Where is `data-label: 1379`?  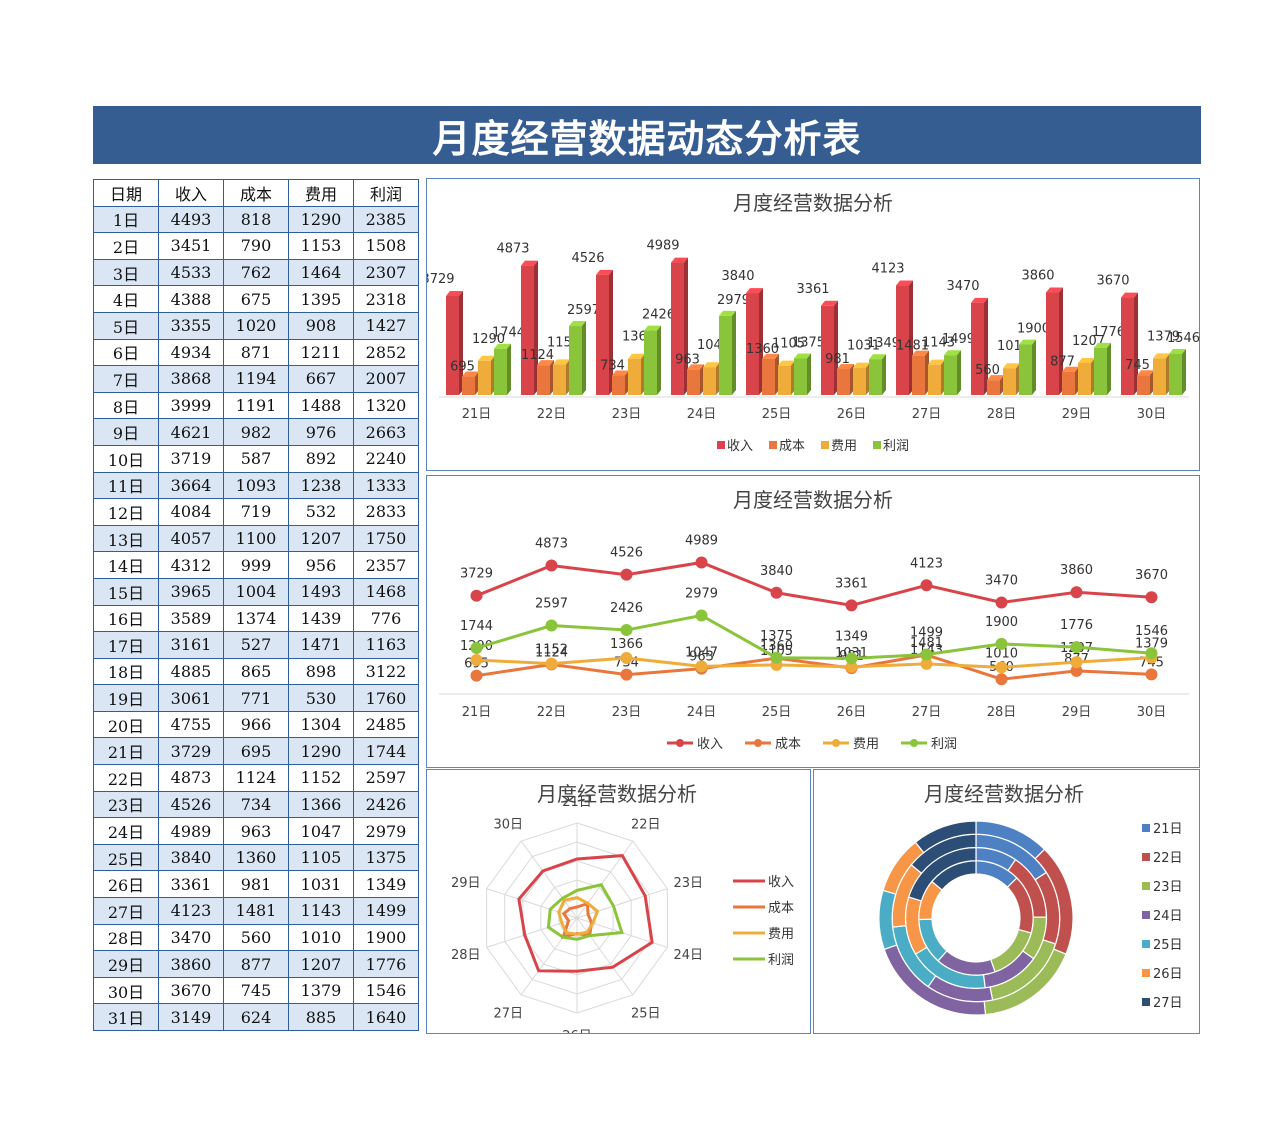
data-label: 1379 is located at coordinates (1151, 644).